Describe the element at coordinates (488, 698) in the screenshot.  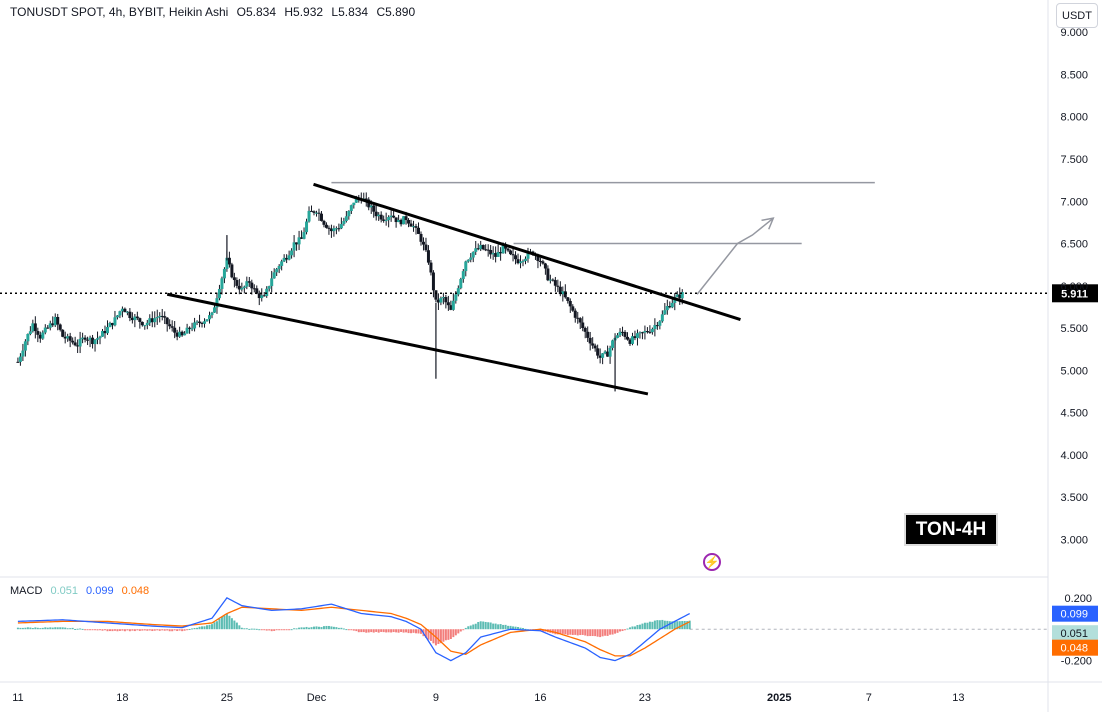
I see `time-axis: 11 18 25 Dec 9 16 23 2025 7 13` at that location.